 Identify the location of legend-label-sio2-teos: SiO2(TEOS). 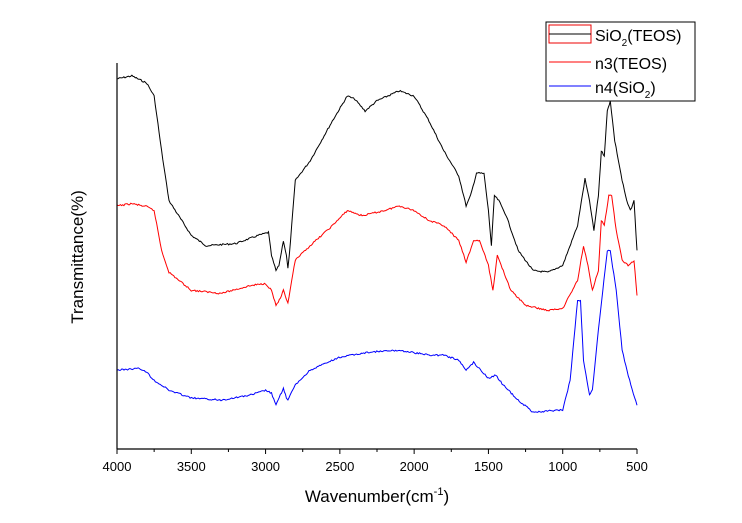
(638, 38).